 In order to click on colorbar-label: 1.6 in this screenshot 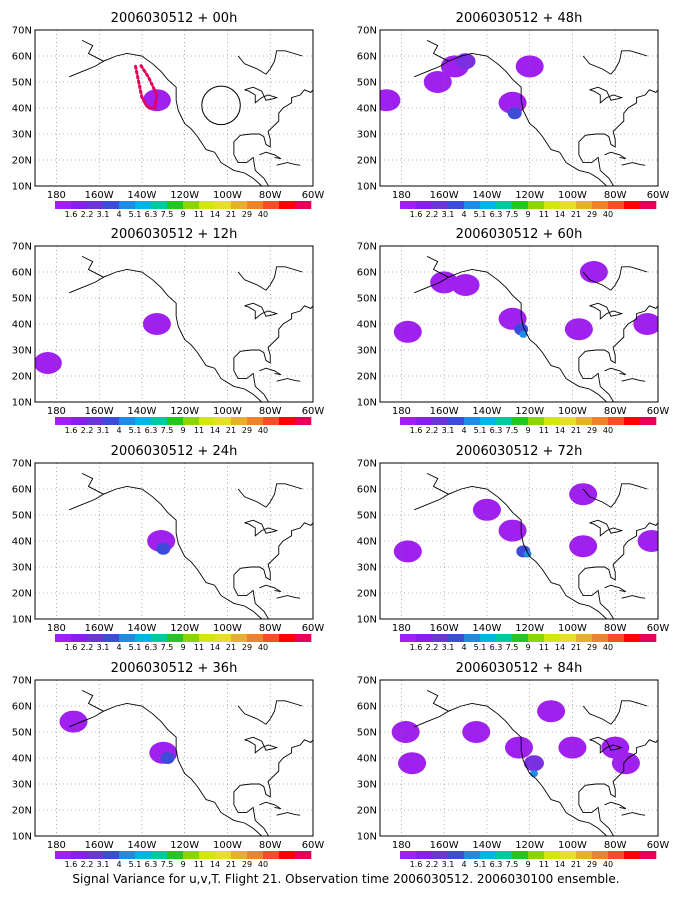, I will do `click(71, 430)`.